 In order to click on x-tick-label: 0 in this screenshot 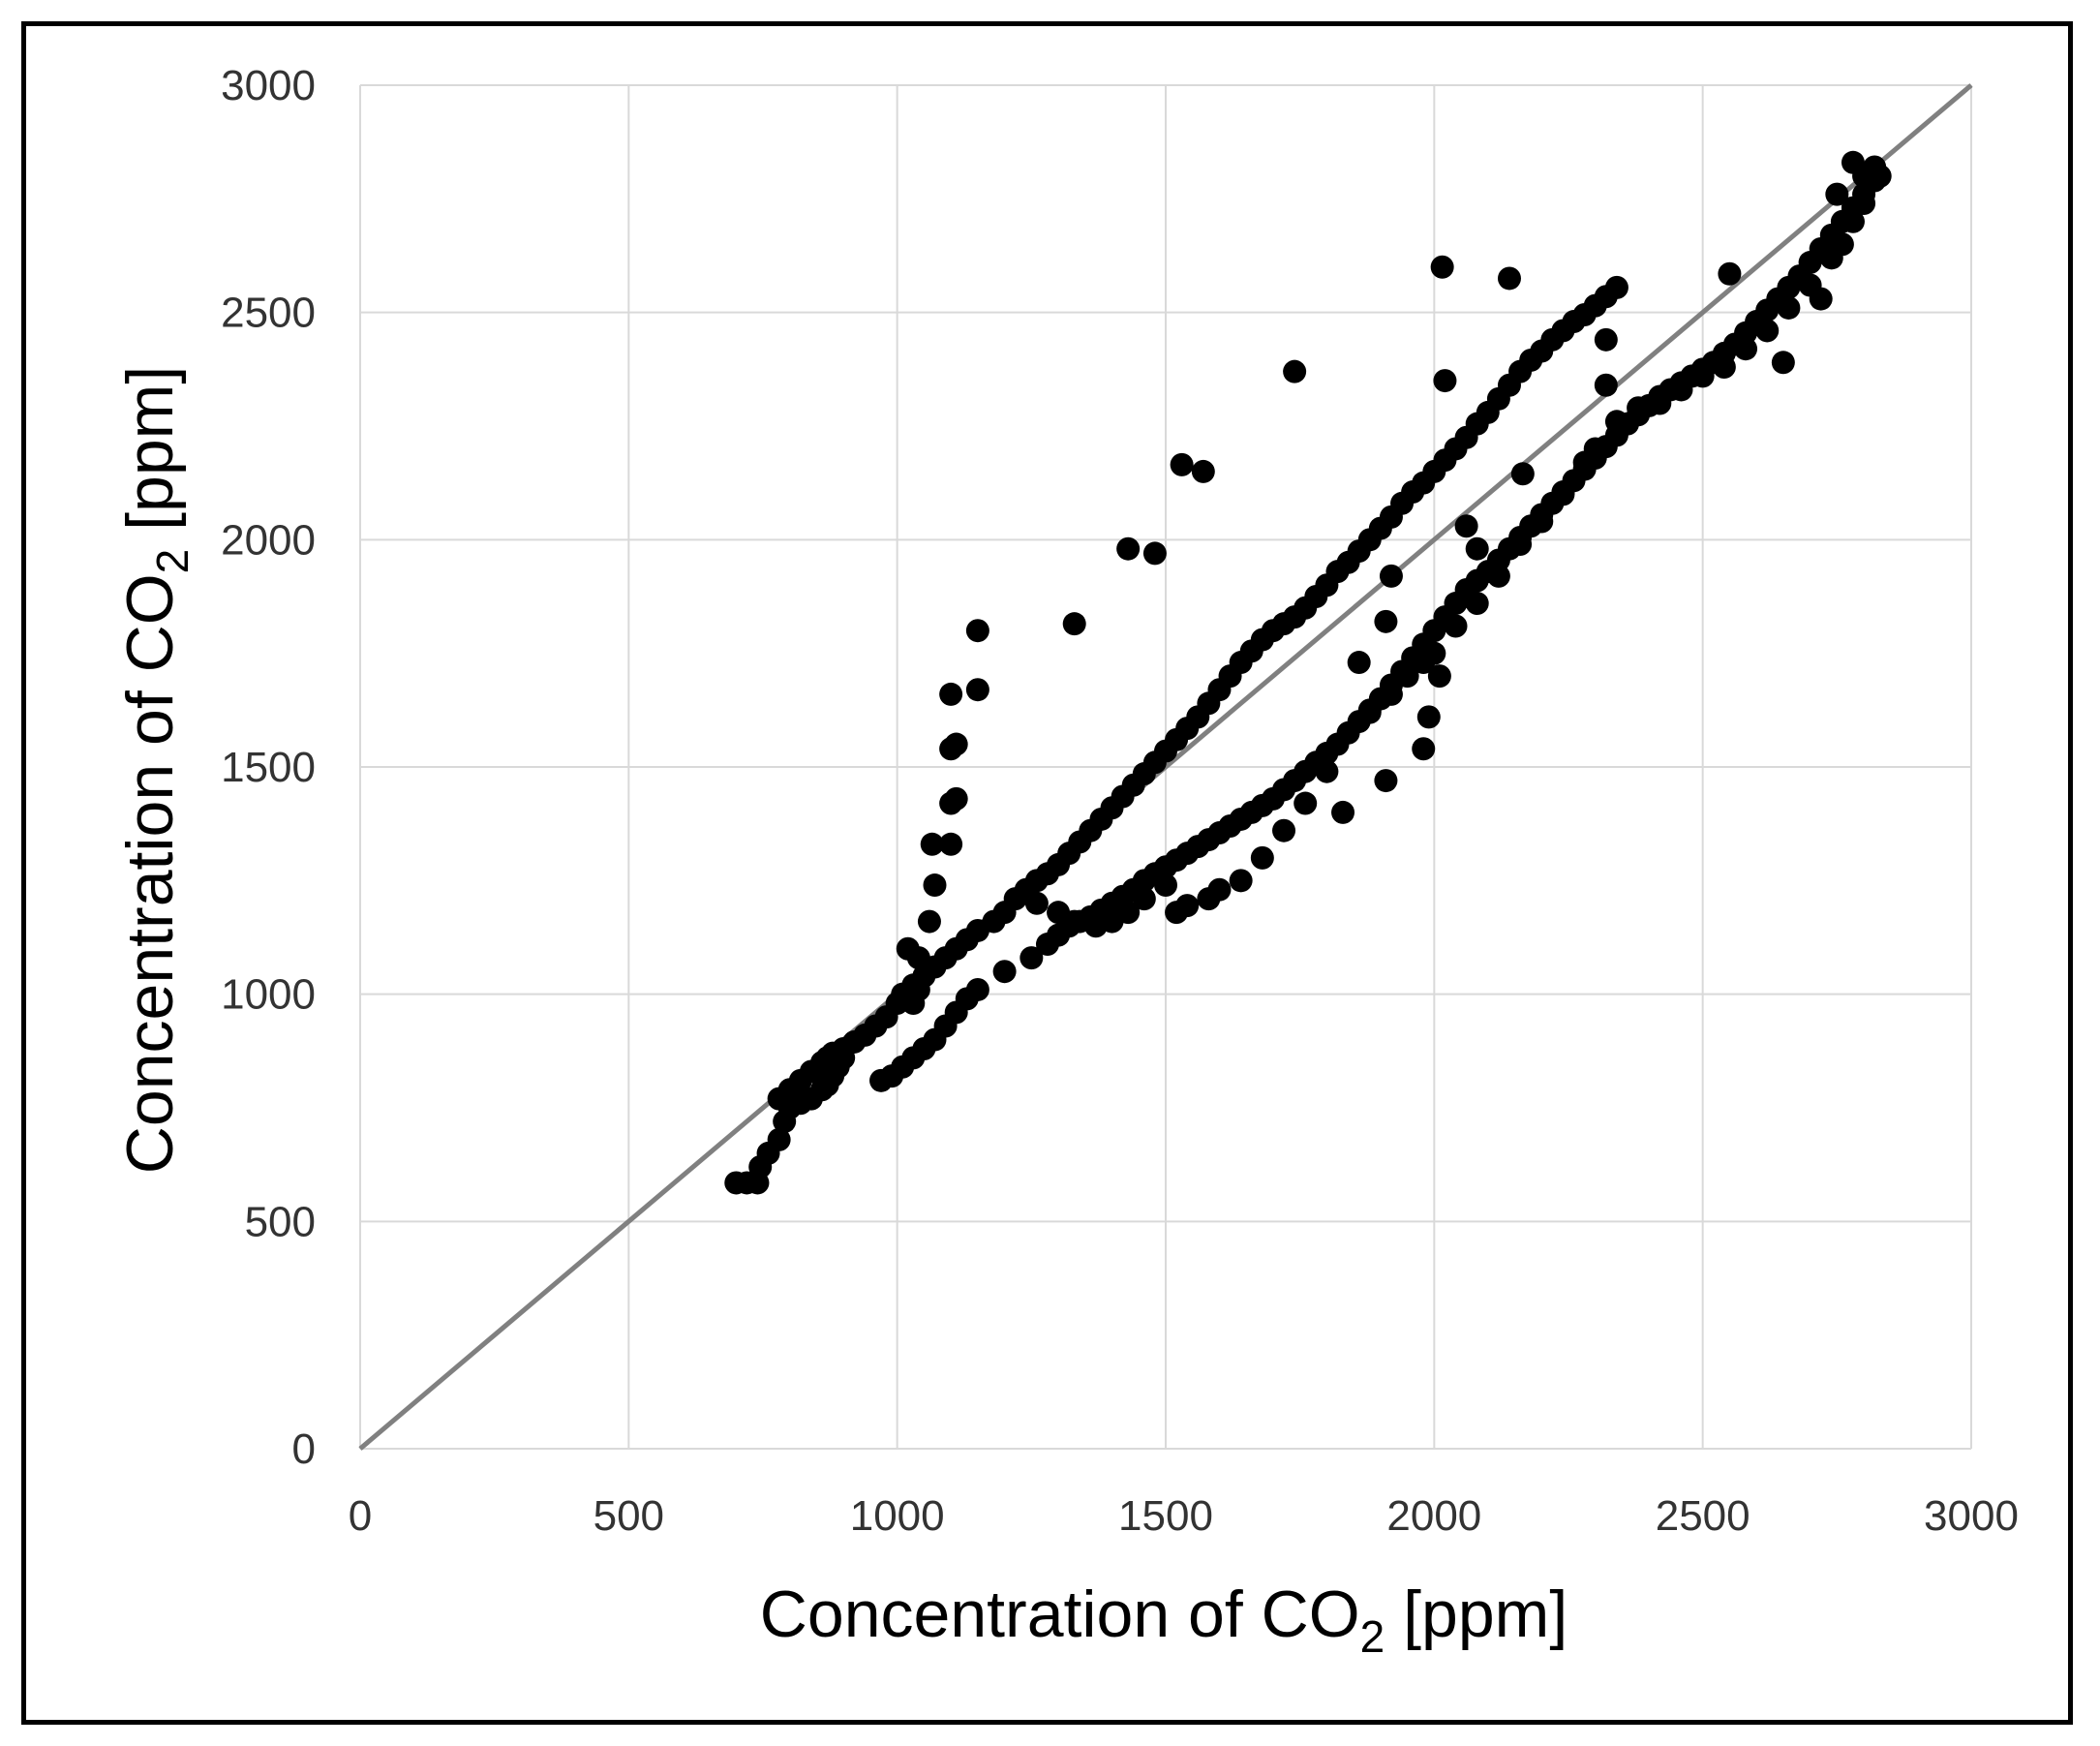, I will do `click(360, 1516)`.